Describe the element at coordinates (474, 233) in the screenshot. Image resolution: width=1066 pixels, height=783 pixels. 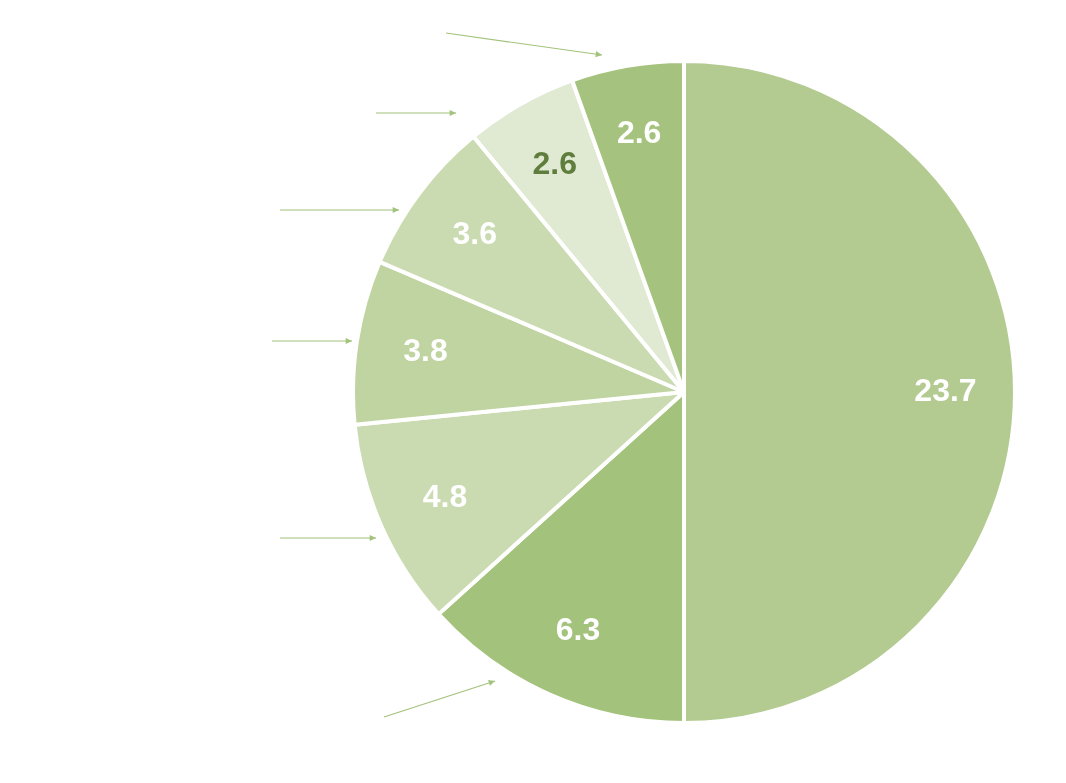
I see `data-label: 3.6` at that location.